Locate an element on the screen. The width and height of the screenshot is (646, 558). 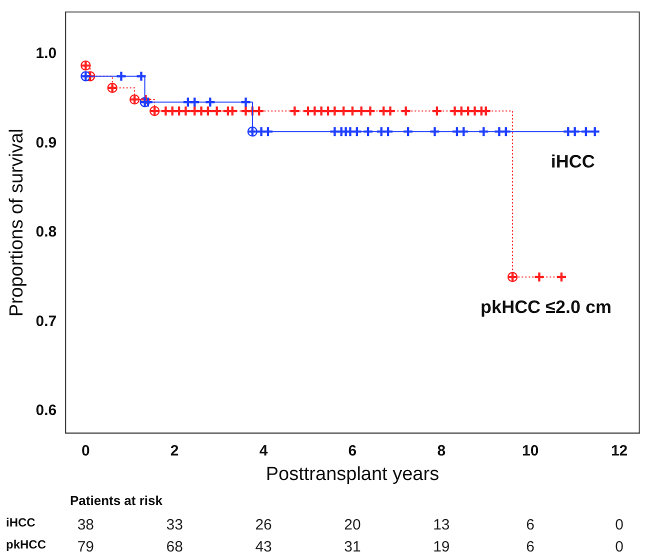
x-tick-label: 2 is located at coordinates (174, 451).